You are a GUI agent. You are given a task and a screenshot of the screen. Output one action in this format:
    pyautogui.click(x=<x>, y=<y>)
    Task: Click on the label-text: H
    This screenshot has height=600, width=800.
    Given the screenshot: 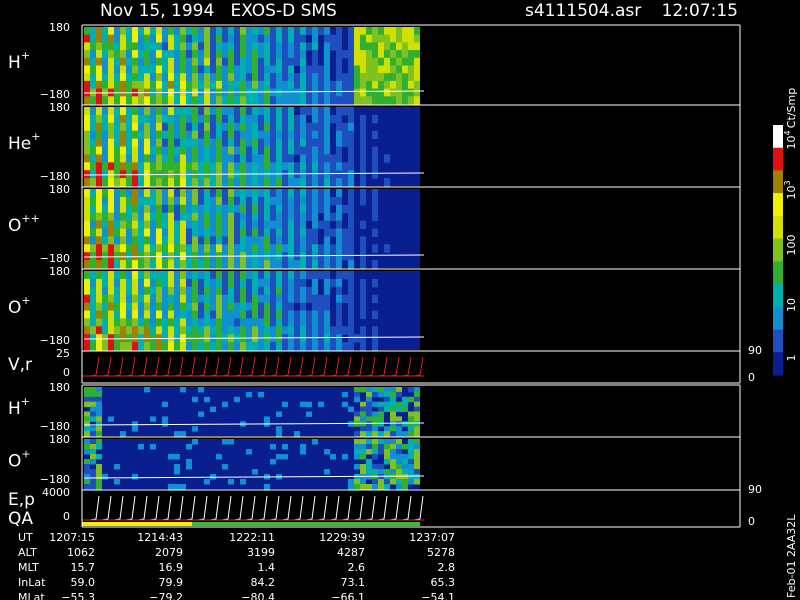 What is the action you would take?
    pyautogui.click(x=14, y=409)
    